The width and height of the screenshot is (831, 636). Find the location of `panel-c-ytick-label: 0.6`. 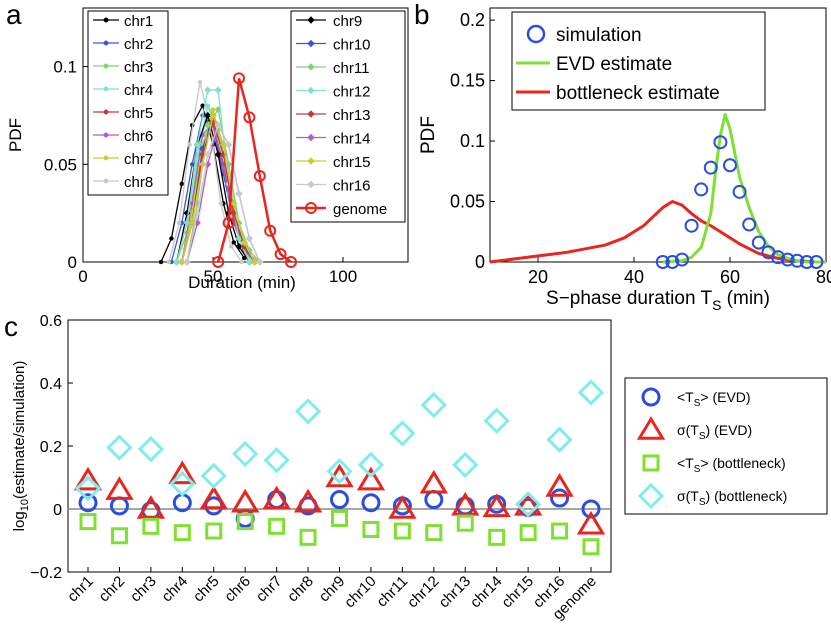

panel-c-ytick-label: 0.6 is located at coordinates (51, 321).